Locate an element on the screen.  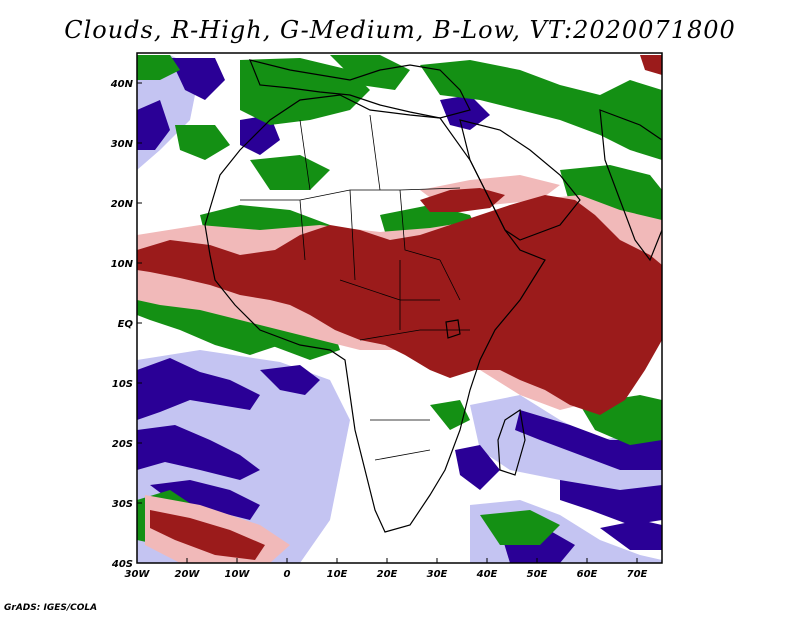
lat-tick-label: 10S is located at coordinates (122, 384).